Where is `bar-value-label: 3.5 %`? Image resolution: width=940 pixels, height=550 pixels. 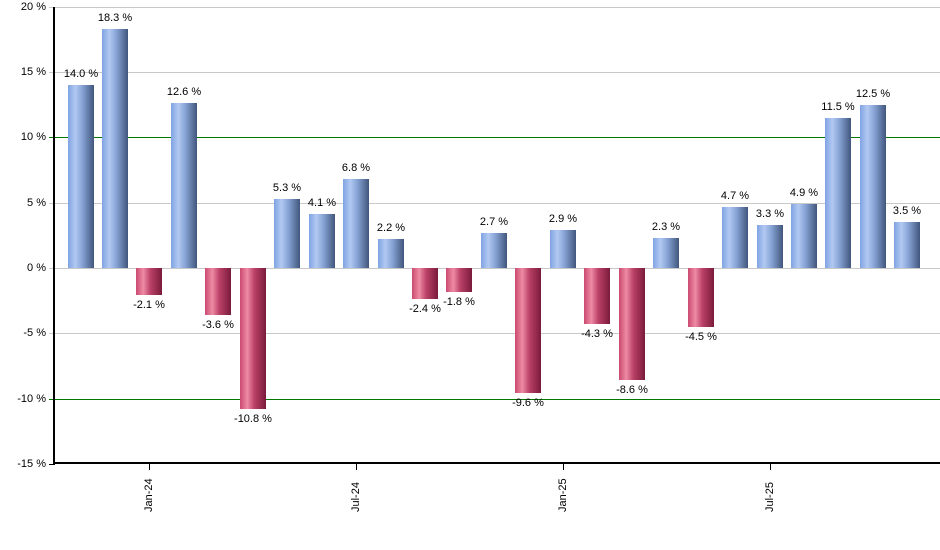
bar-value-label: 3.5 % is located at coordinates (907, 211).